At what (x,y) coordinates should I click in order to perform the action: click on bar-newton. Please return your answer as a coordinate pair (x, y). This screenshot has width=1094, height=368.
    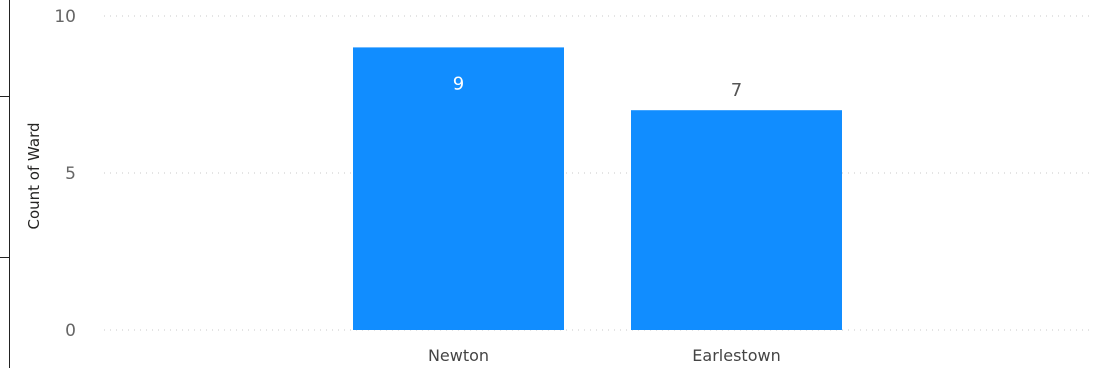
    Looking at the image, I should click on (458, 189).